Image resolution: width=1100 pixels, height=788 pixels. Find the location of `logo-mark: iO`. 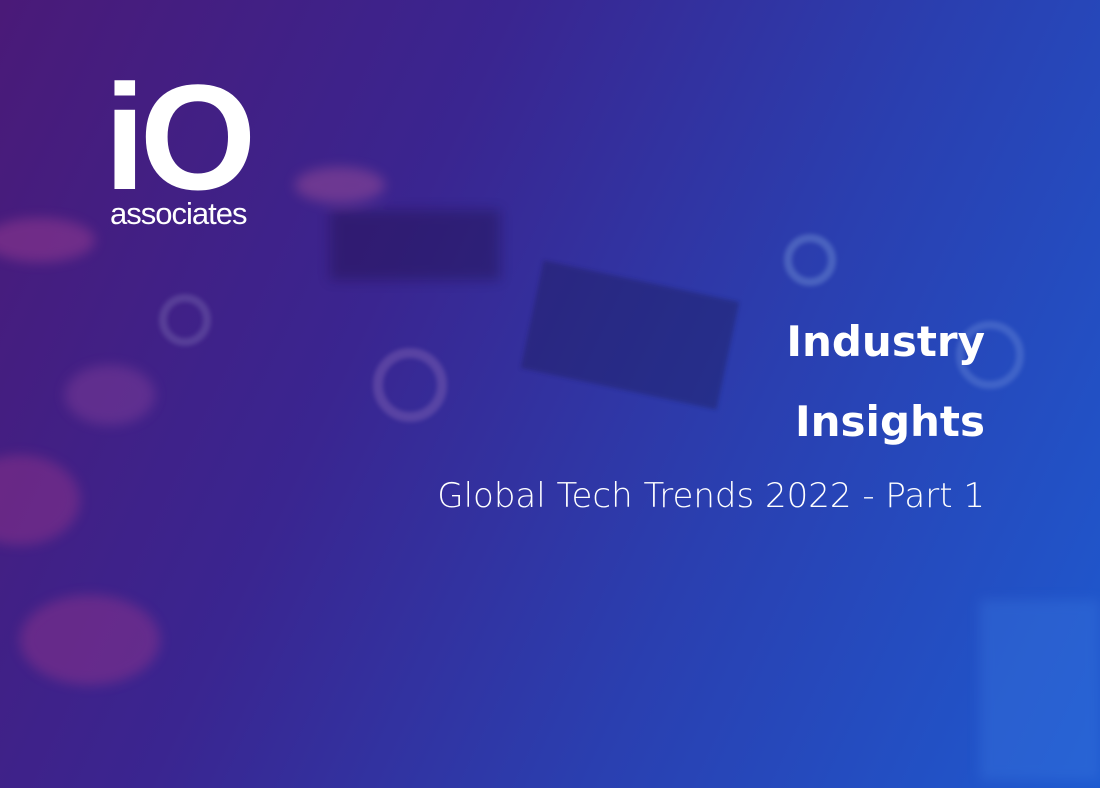

logo-mark: iO is located at coordinates (180, 137).